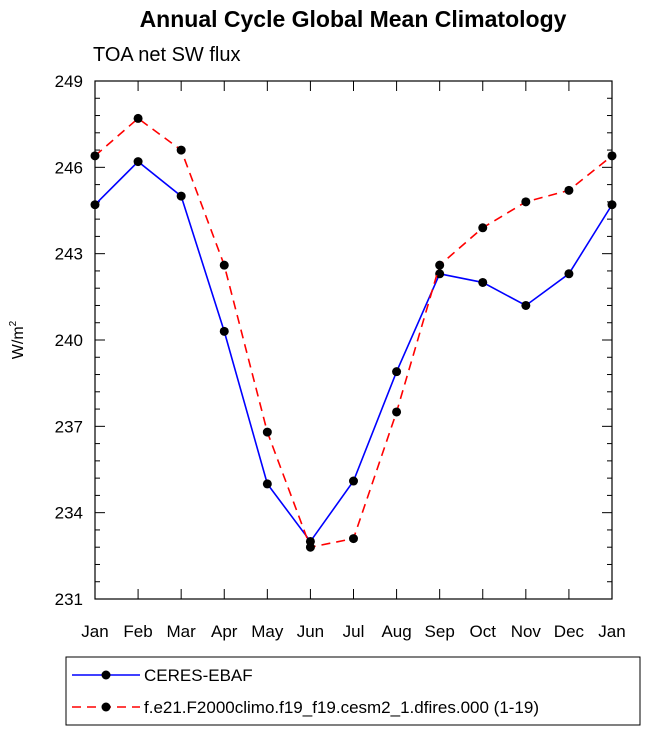 The image size is (647, 733). What do you see at coordinates (69, 81) in the screenshot?
I see `y-tick-label: 249` at bounding box center [69, 81].